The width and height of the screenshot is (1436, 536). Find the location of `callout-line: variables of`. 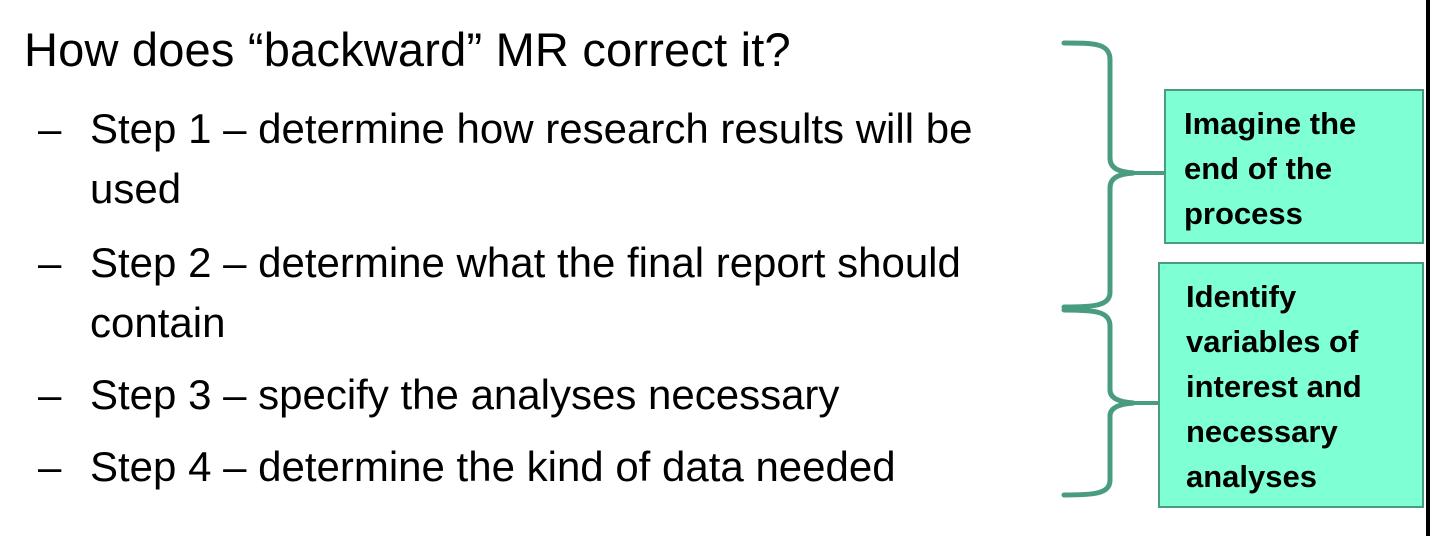

callout-line: variables of is located at coordinates (1272, 341).